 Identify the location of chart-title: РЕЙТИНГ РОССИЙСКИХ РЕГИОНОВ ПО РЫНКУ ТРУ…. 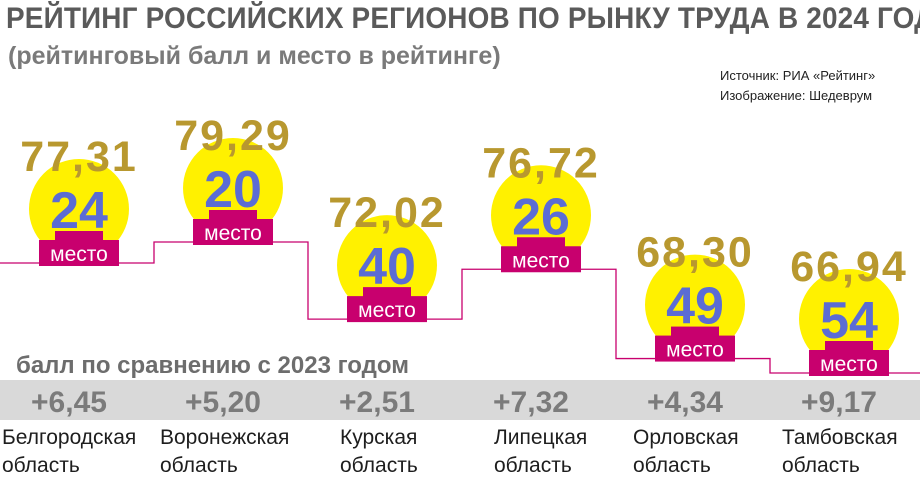
(463, 18).